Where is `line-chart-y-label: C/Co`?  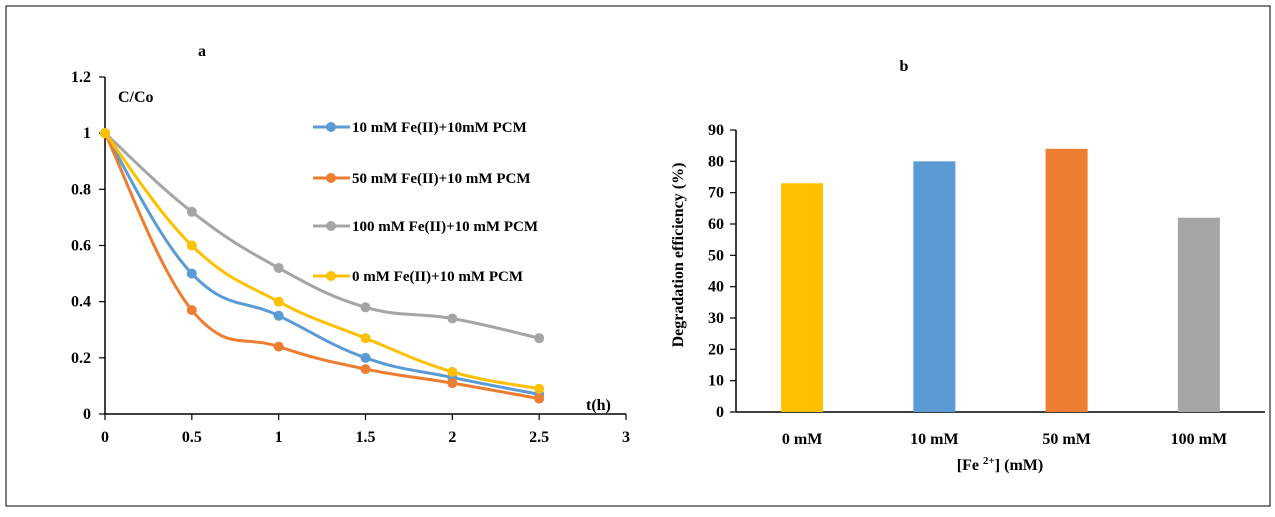
line-chart-y-label: C/Co is located at coordinates (136, 97).